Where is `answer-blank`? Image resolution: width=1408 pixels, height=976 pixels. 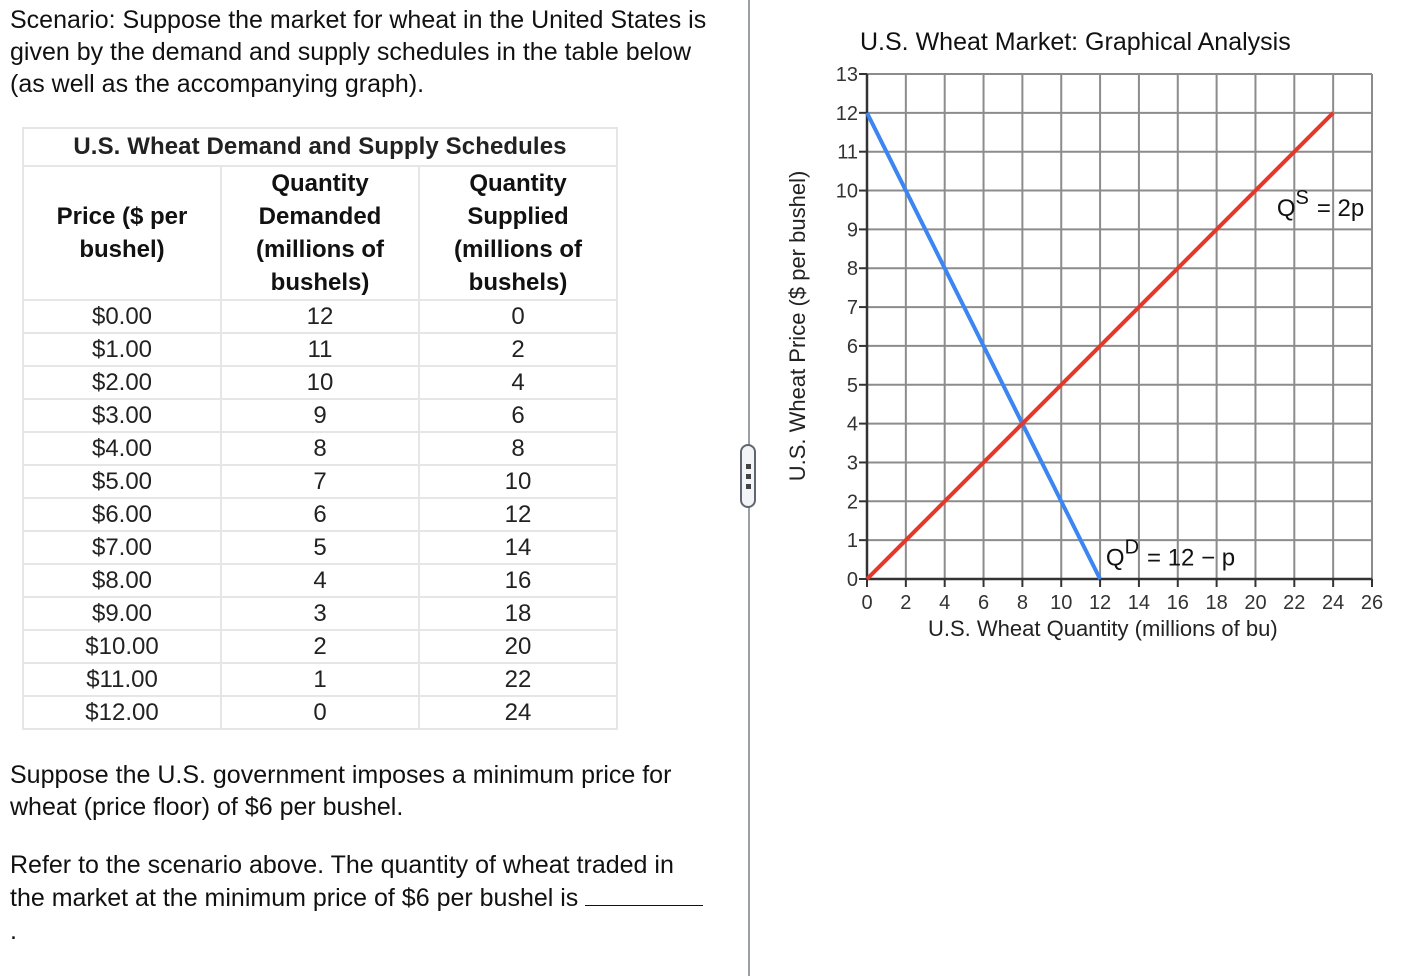 answer-blank is located at coordinates (644, 894).